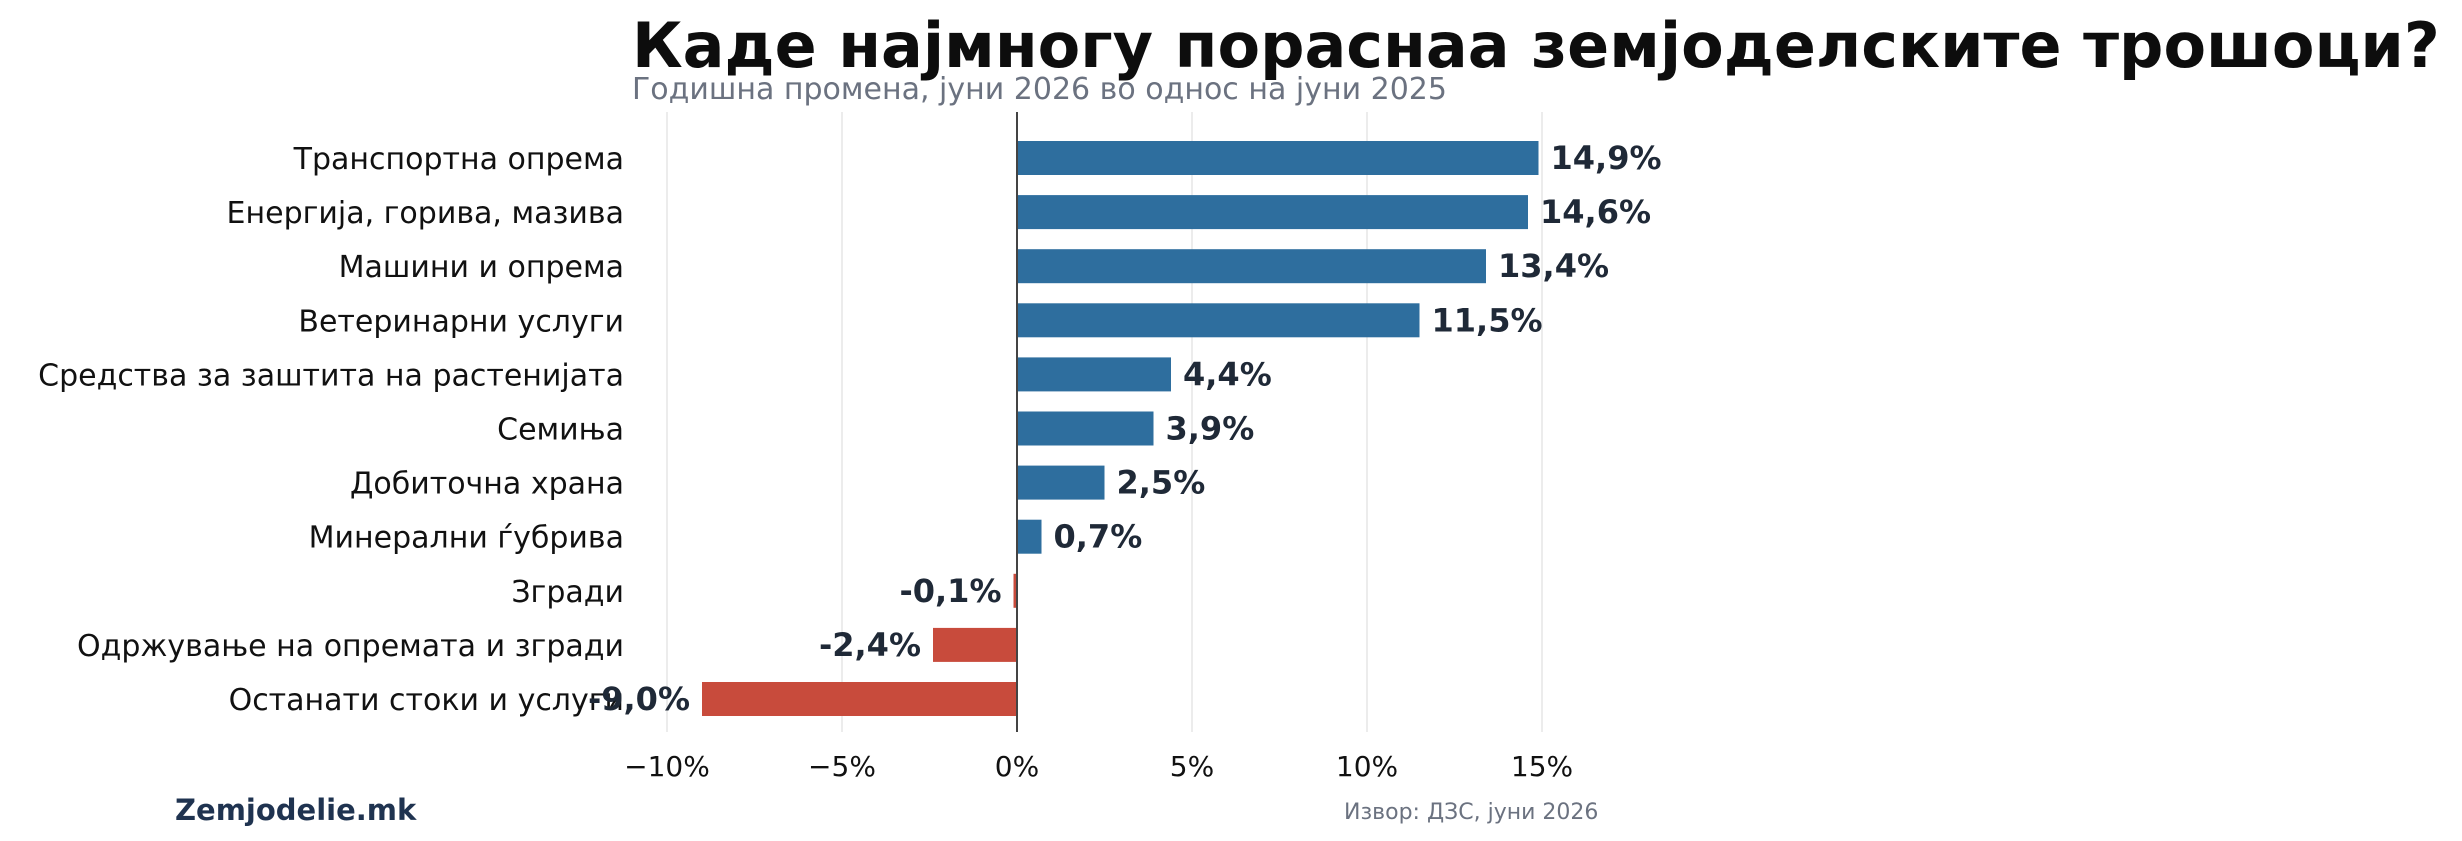  I want to click on x-tick-label: 5%, so click(1192, 766).